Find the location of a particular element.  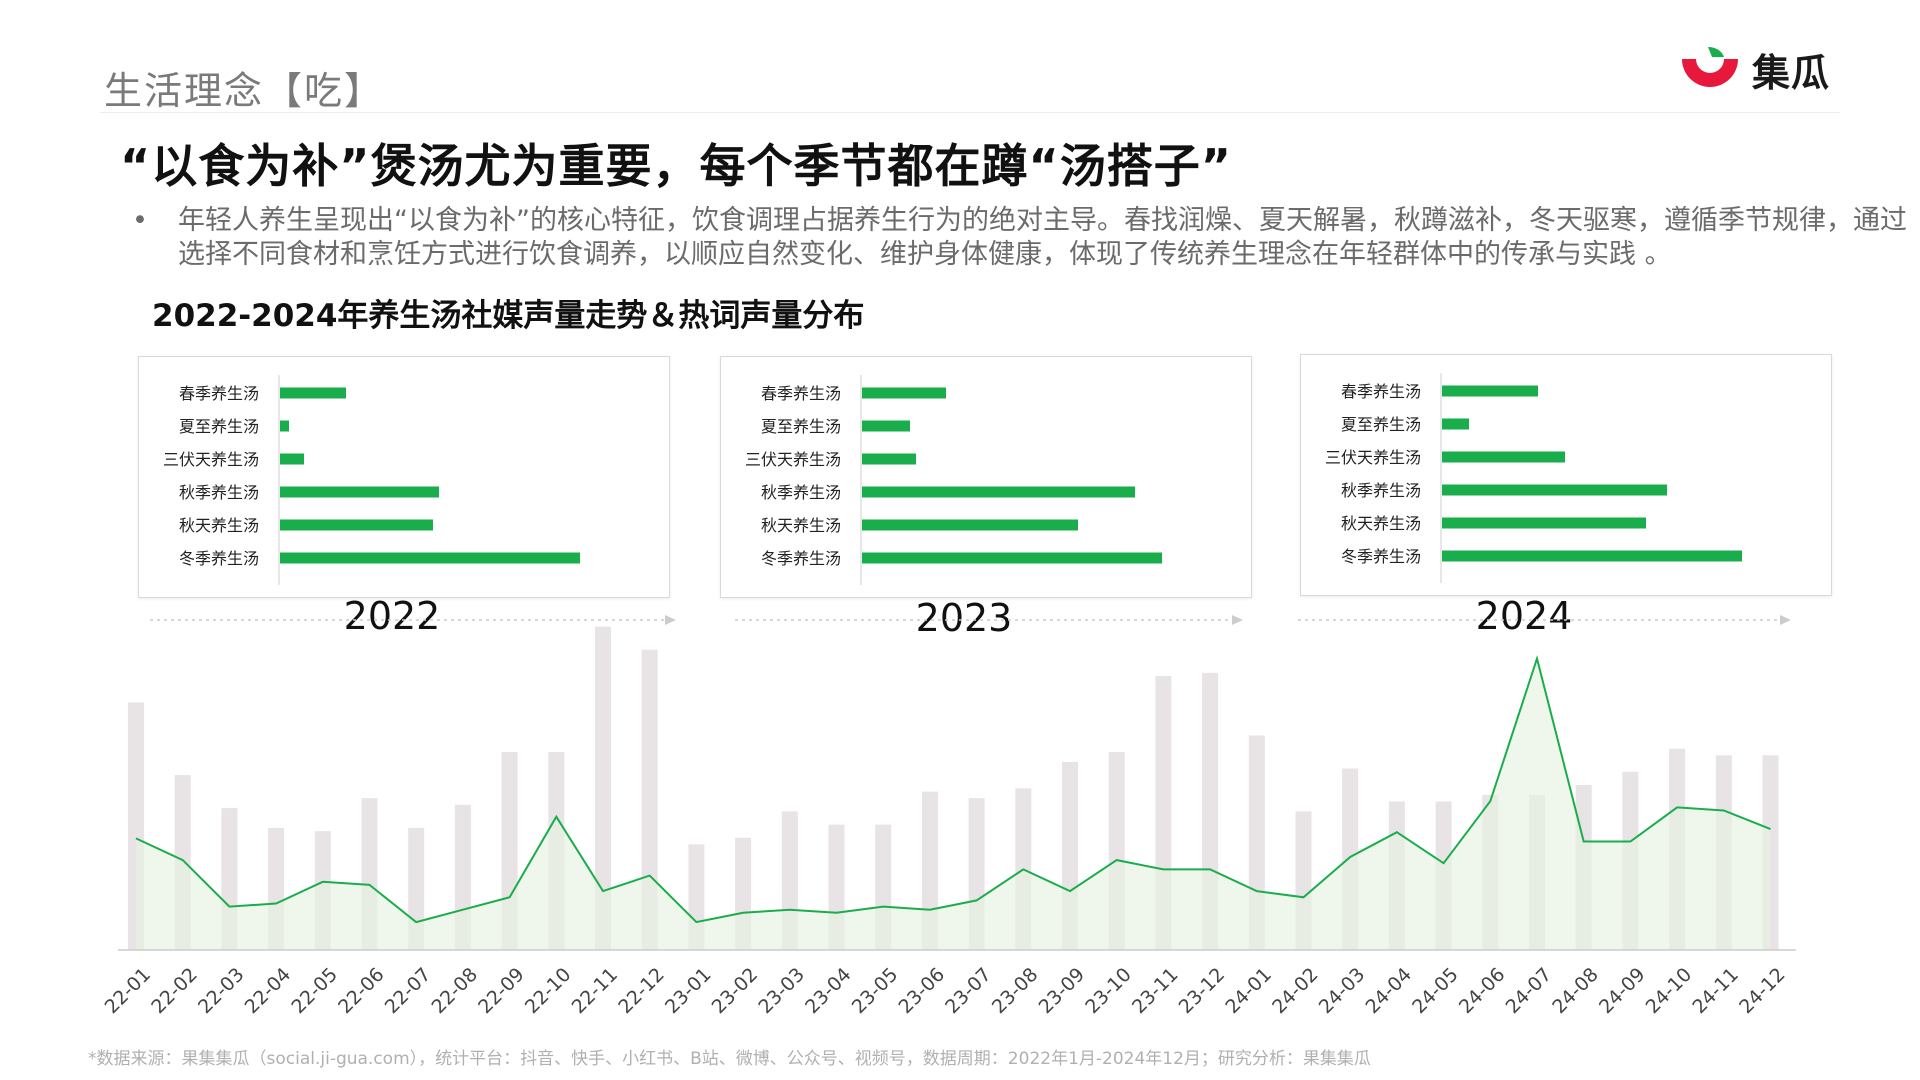

x-tick-label: 24-09 is located at coordinates (1622, 991).